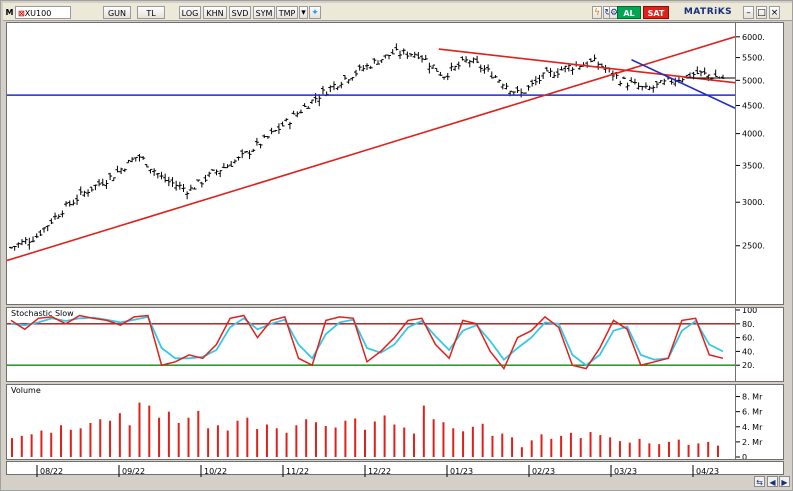 The image size is (793, 491). I want to click on period-select: GUN, so click(117, 12).